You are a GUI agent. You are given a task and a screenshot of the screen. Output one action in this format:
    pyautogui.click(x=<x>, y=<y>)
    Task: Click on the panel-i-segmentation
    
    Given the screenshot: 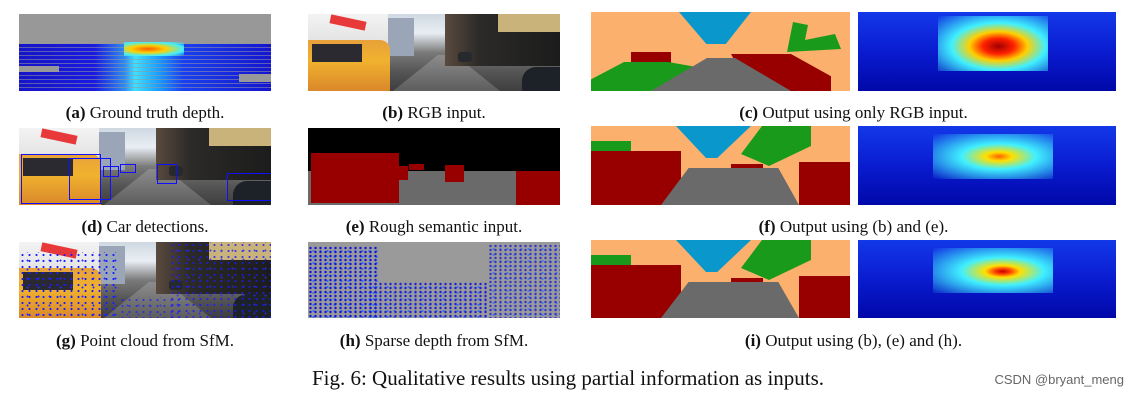 What is the action you would take?
    pyautogui.click(x=720, y=279)
    